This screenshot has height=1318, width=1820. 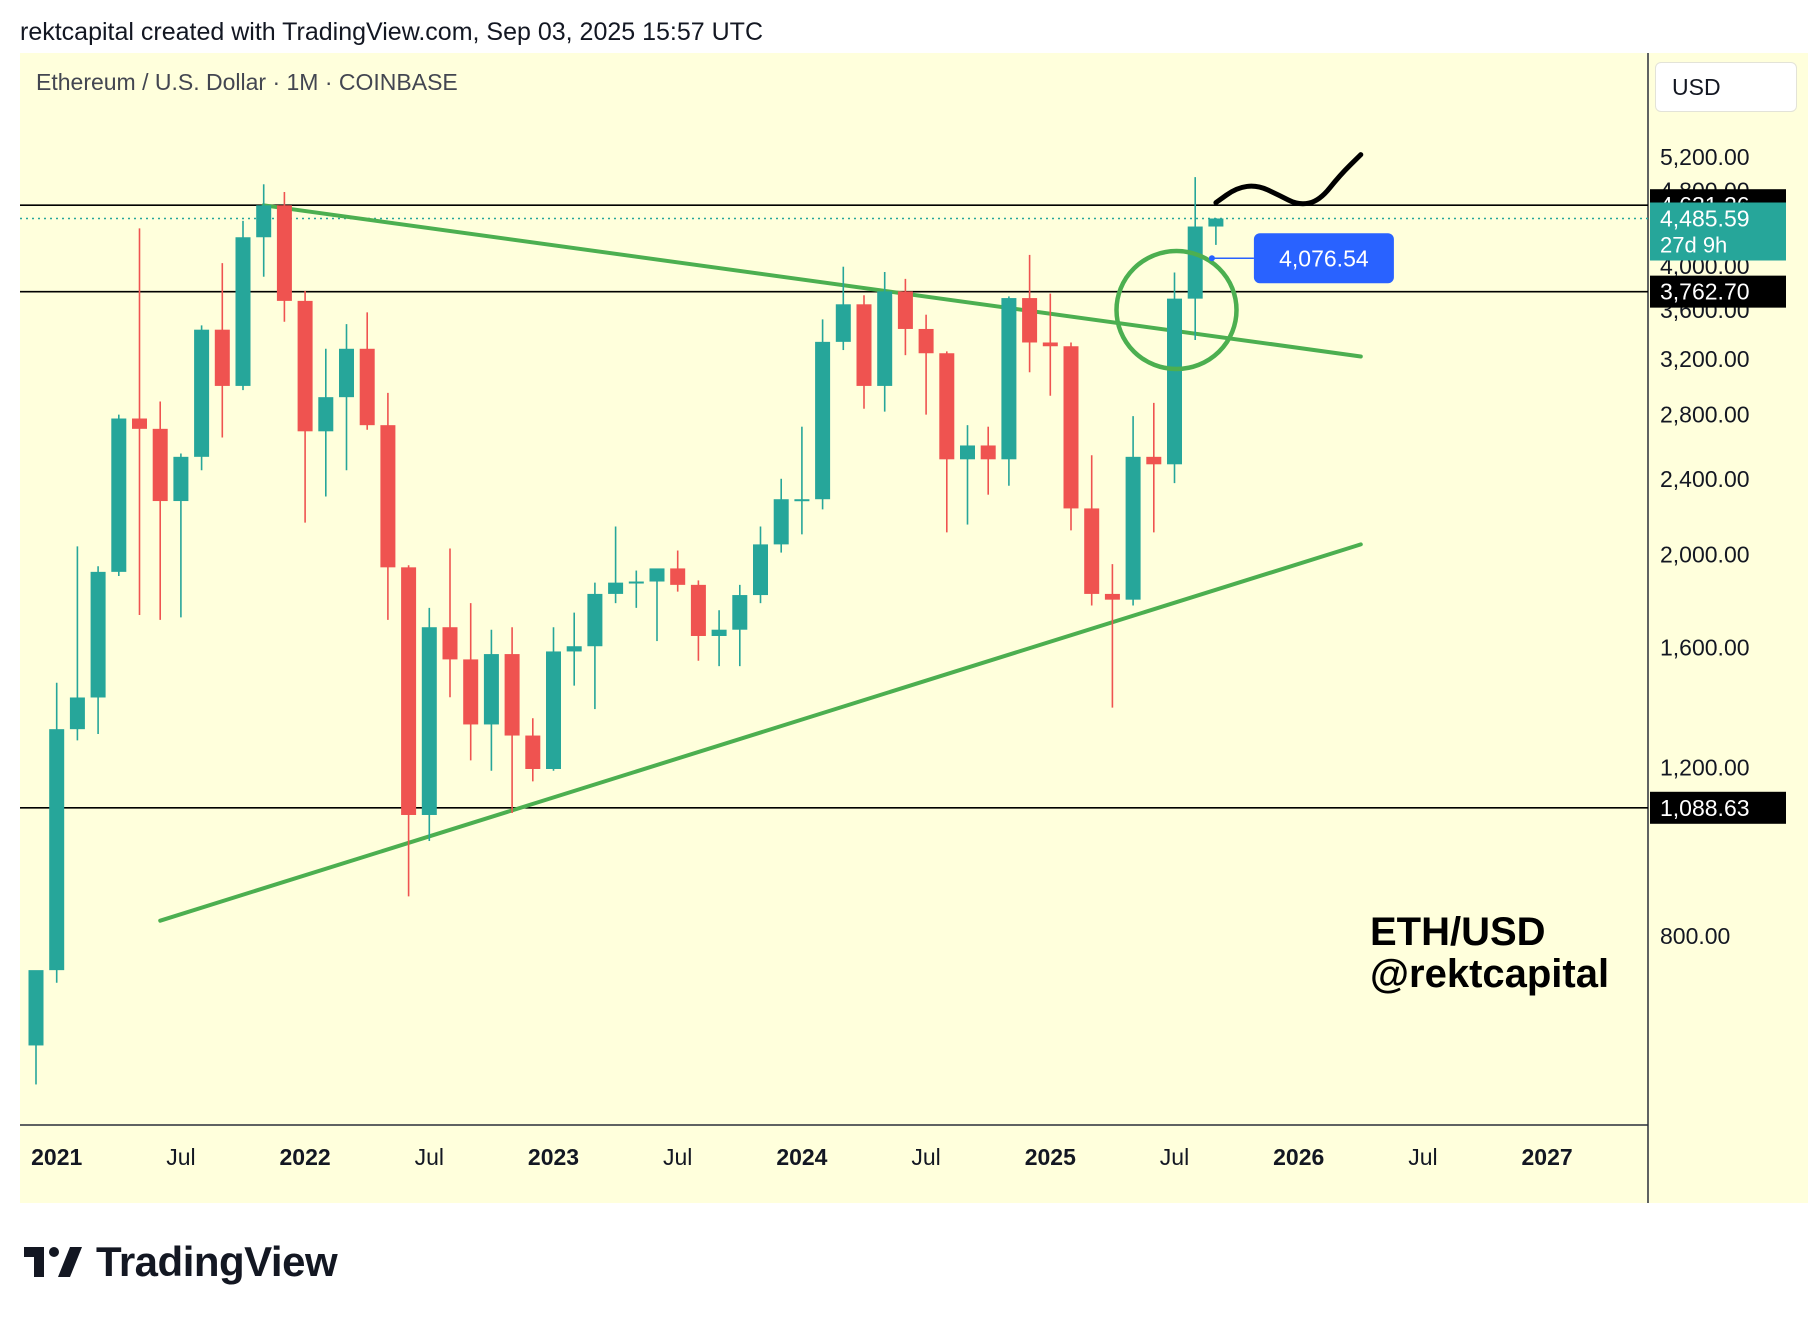 I want to click on last-price-box, so click(x=1718, y=231).